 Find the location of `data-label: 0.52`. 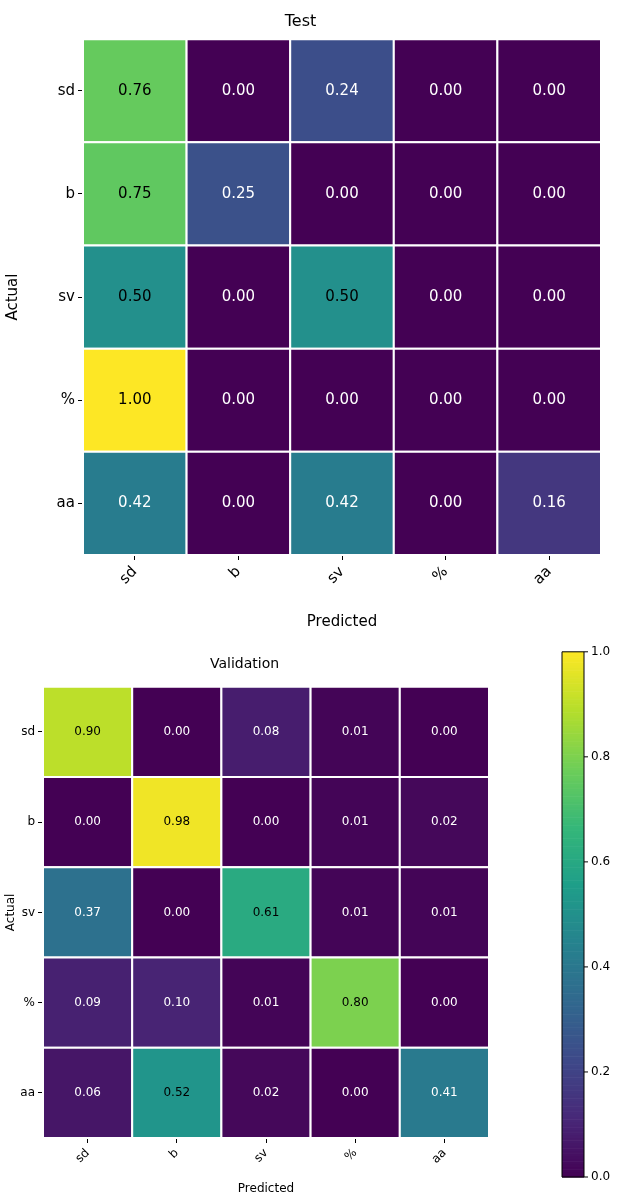

data-label: 0.52 is located at coordinates (177, 1092).